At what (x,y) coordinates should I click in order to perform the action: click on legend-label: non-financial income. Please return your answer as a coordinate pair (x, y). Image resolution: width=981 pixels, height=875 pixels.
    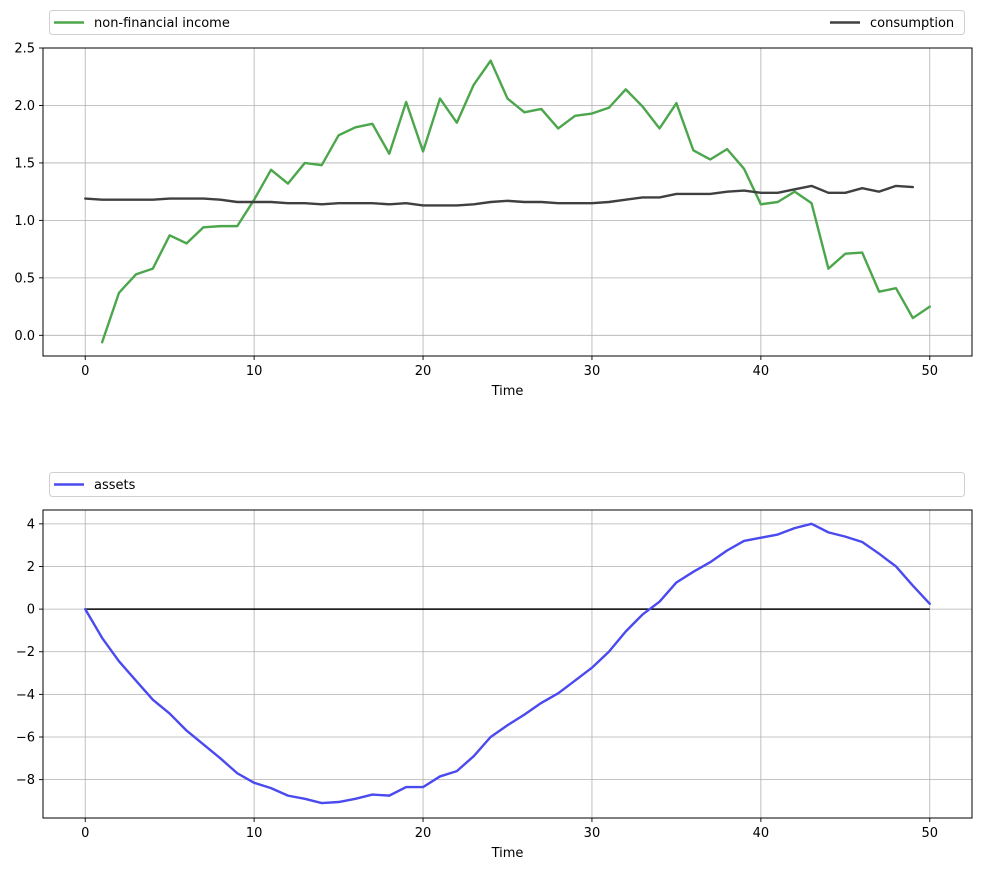
    Looking at the image, I should click on (162, 23).